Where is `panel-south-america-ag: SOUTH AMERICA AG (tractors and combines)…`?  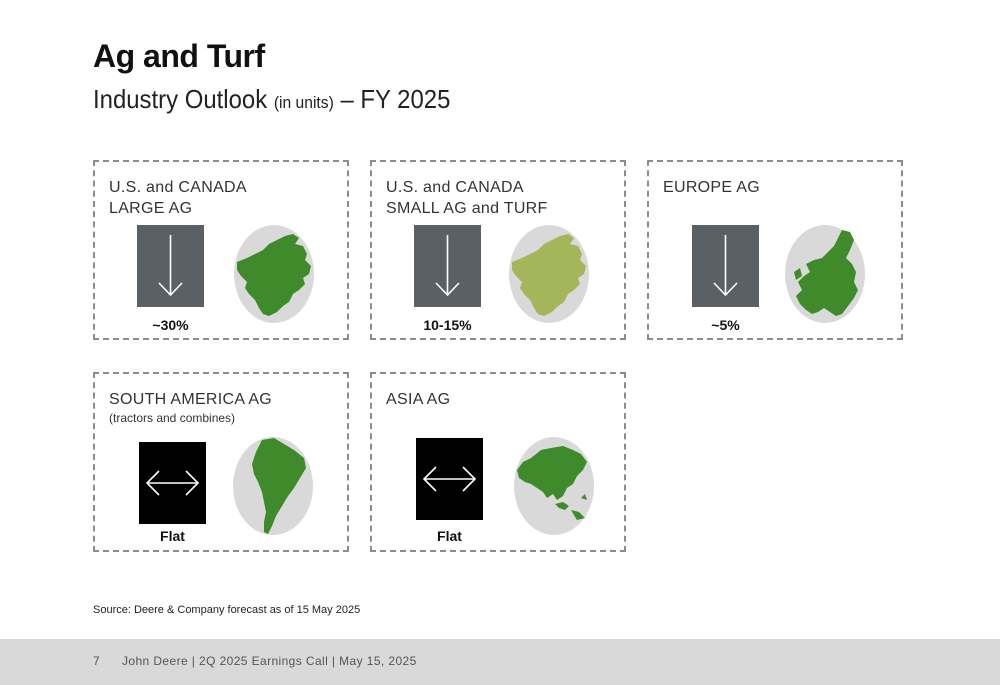 panel-south-america-ag: SOUTH AMERICA AG (tractors and combines)… is located at coordinates (221, 462).